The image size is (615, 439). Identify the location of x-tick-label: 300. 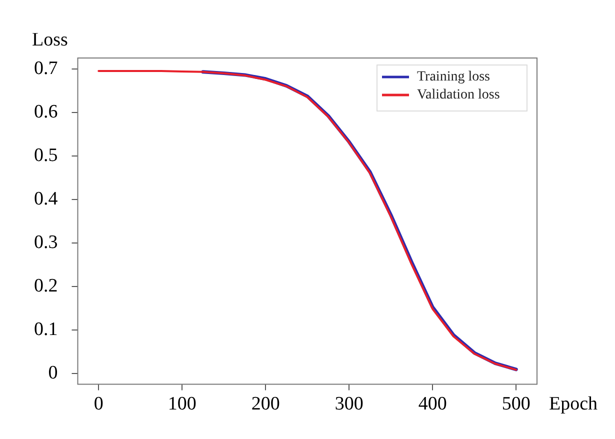
(349, 404).